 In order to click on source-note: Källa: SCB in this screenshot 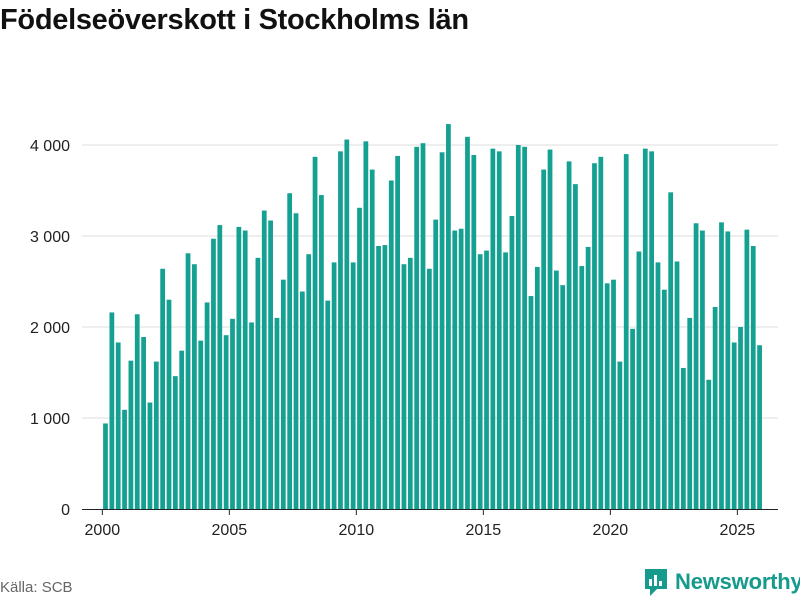, I will do `click(36, 587)`.